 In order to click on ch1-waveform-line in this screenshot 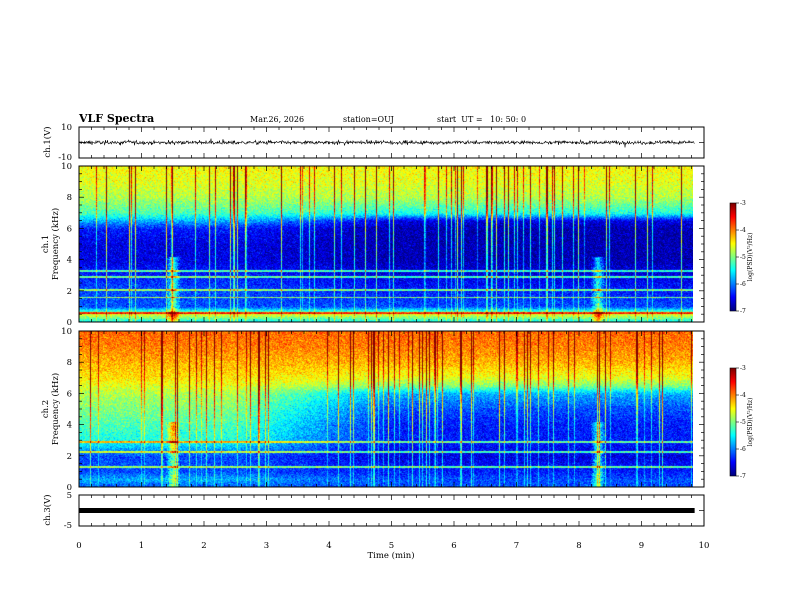, I will do `click(386, 143)`.